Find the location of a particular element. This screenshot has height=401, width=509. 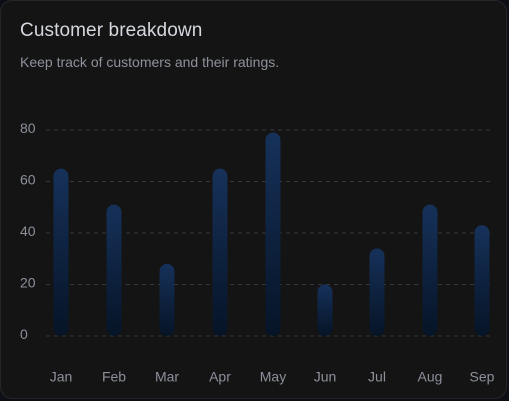

y-tick-label: 20 is located at coordinates (28, 283).